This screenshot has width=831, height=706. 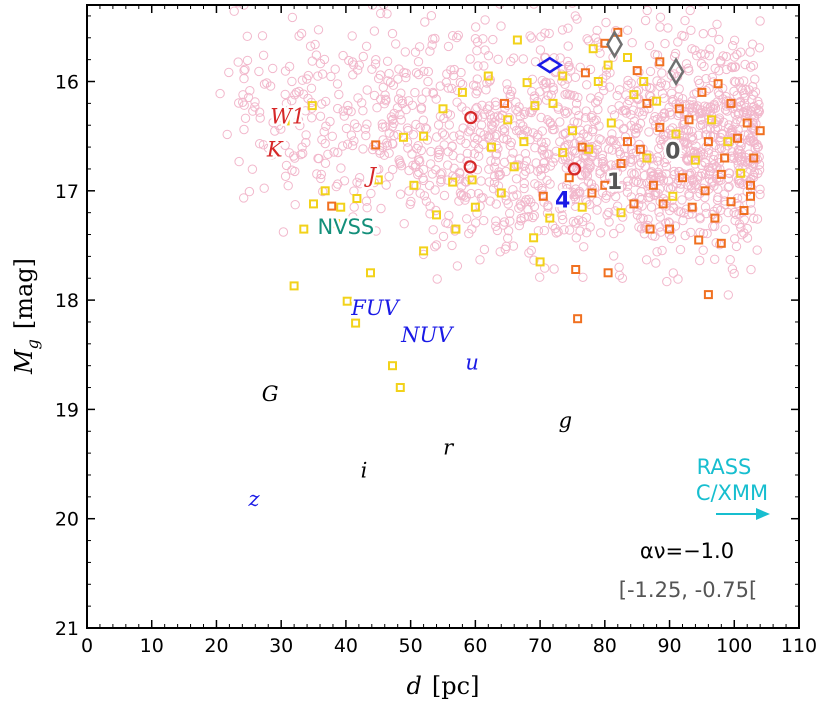 I want to click on x-axis-title: d [pc], so click(x=443, y=686).